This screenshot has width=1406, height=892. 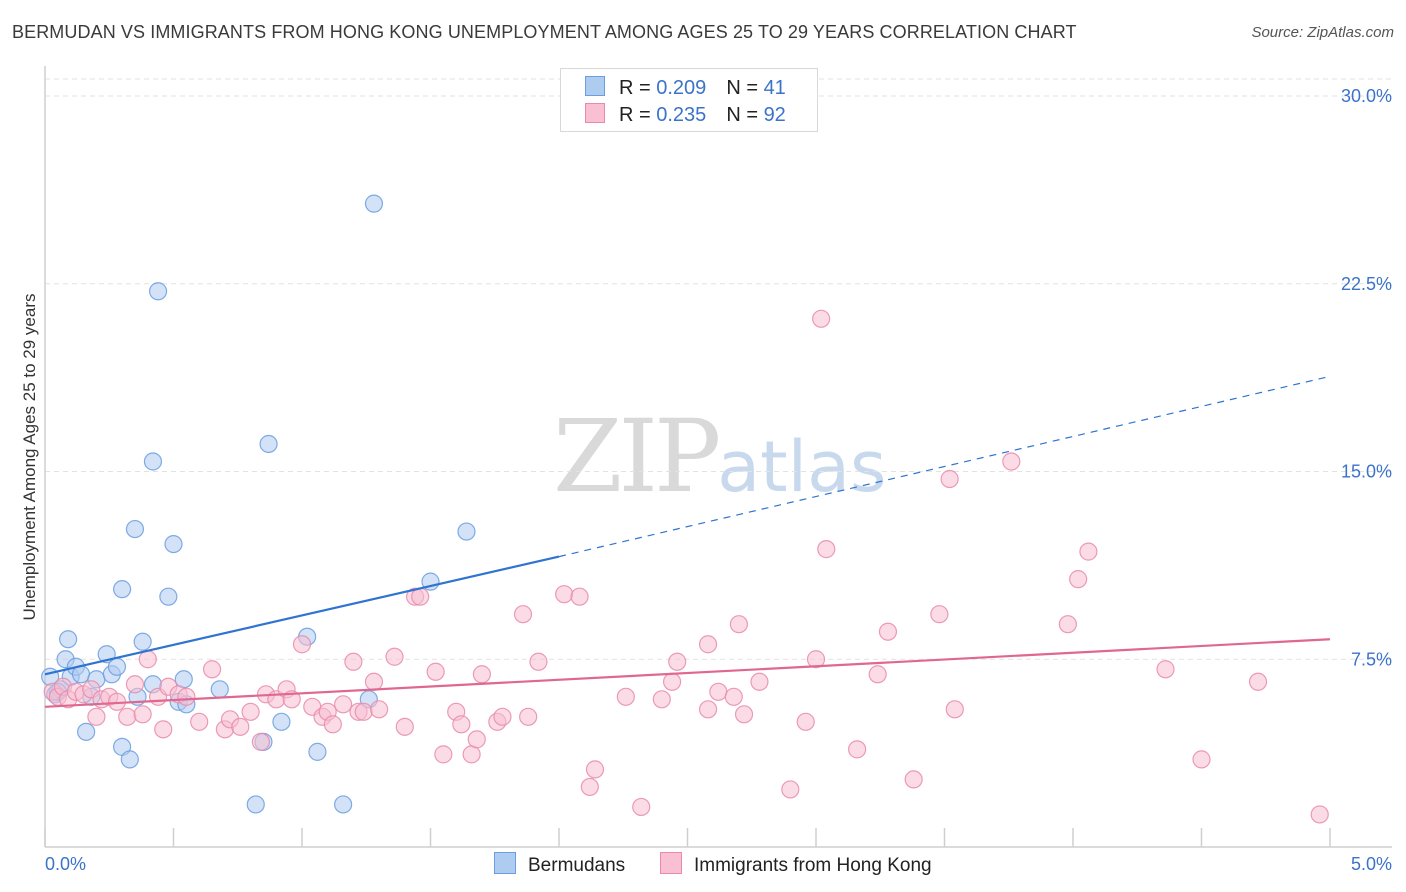 I want to click on watermark-zip: ZIP, so click(x=637, y=456).